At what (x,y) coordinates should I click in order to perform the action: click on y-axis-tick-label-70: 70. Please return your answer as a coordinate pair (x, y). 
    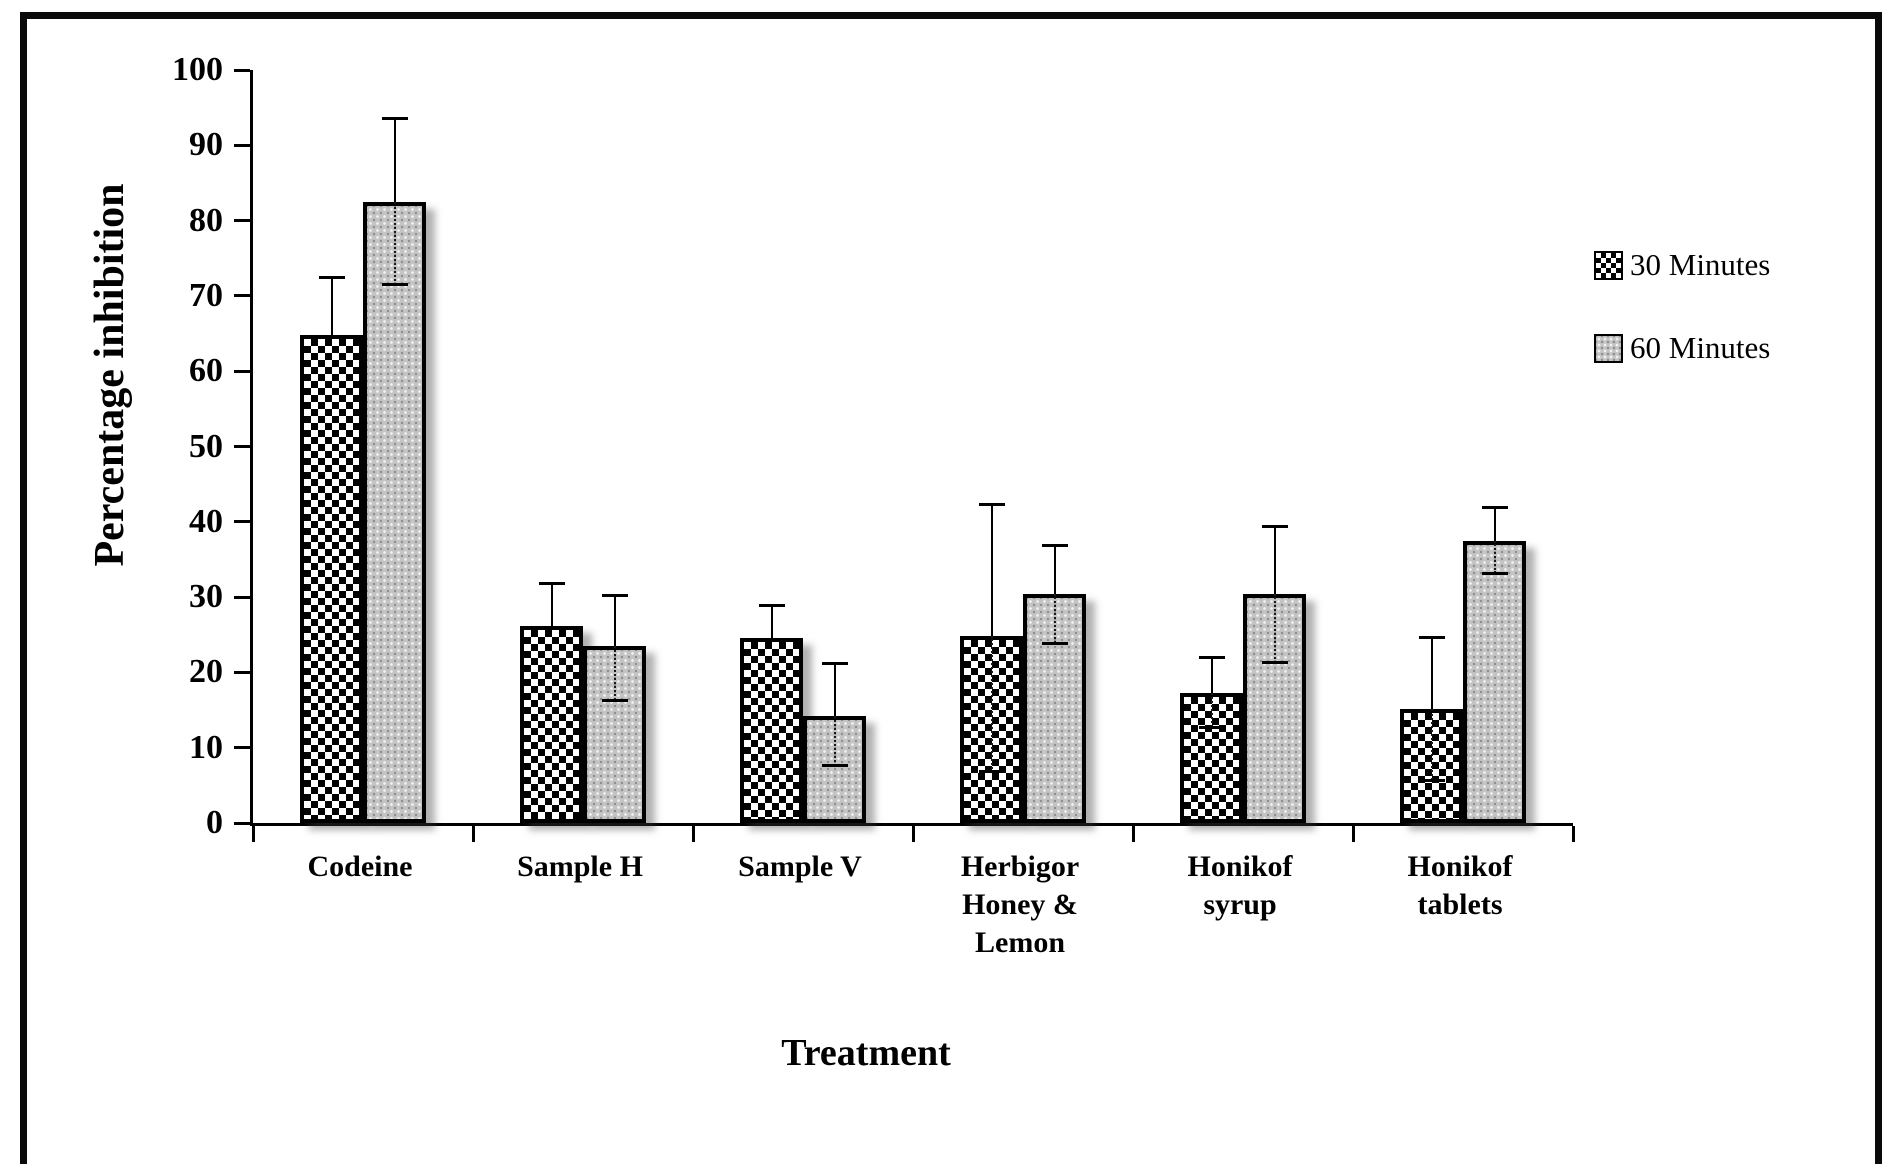
    Looking at the image, I should click on (206, 295).